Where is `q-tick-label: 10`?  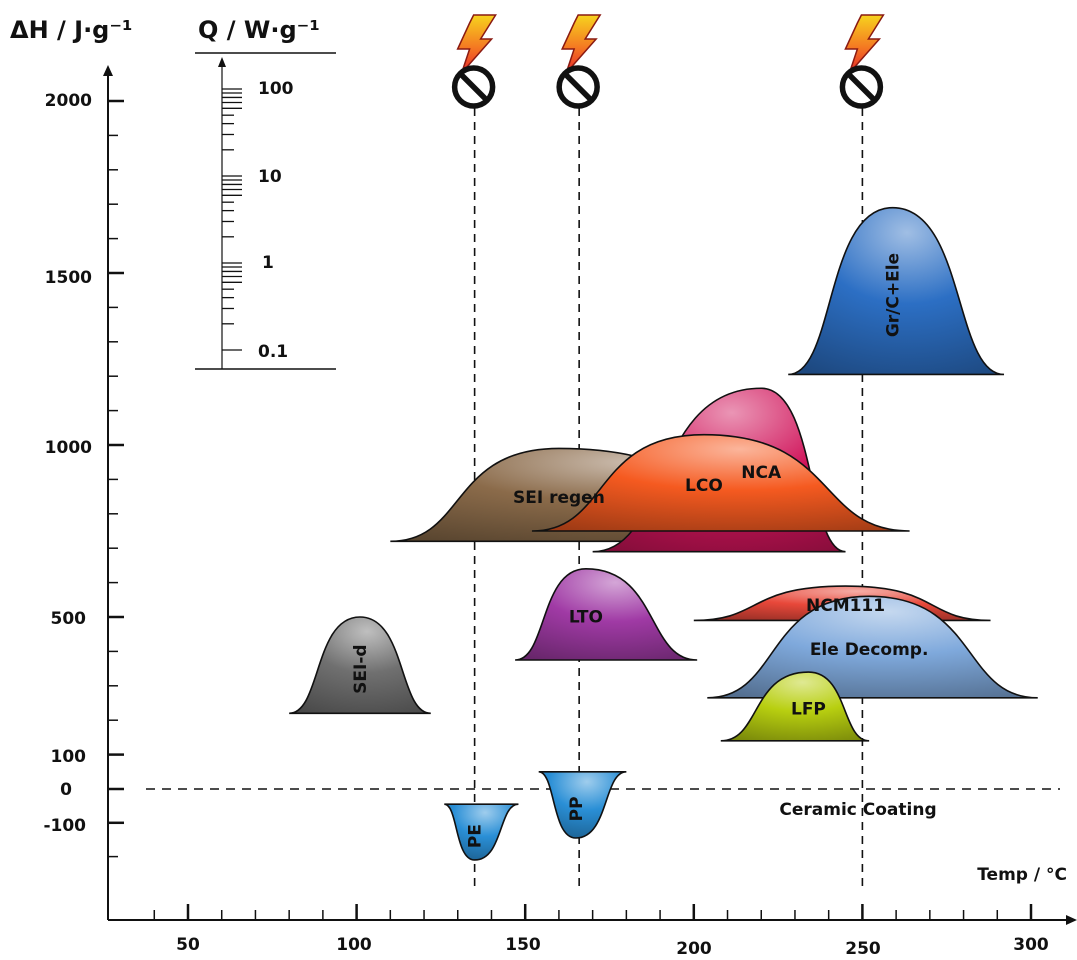
q-tick-label: 10 is located at coordinates (270, 177).